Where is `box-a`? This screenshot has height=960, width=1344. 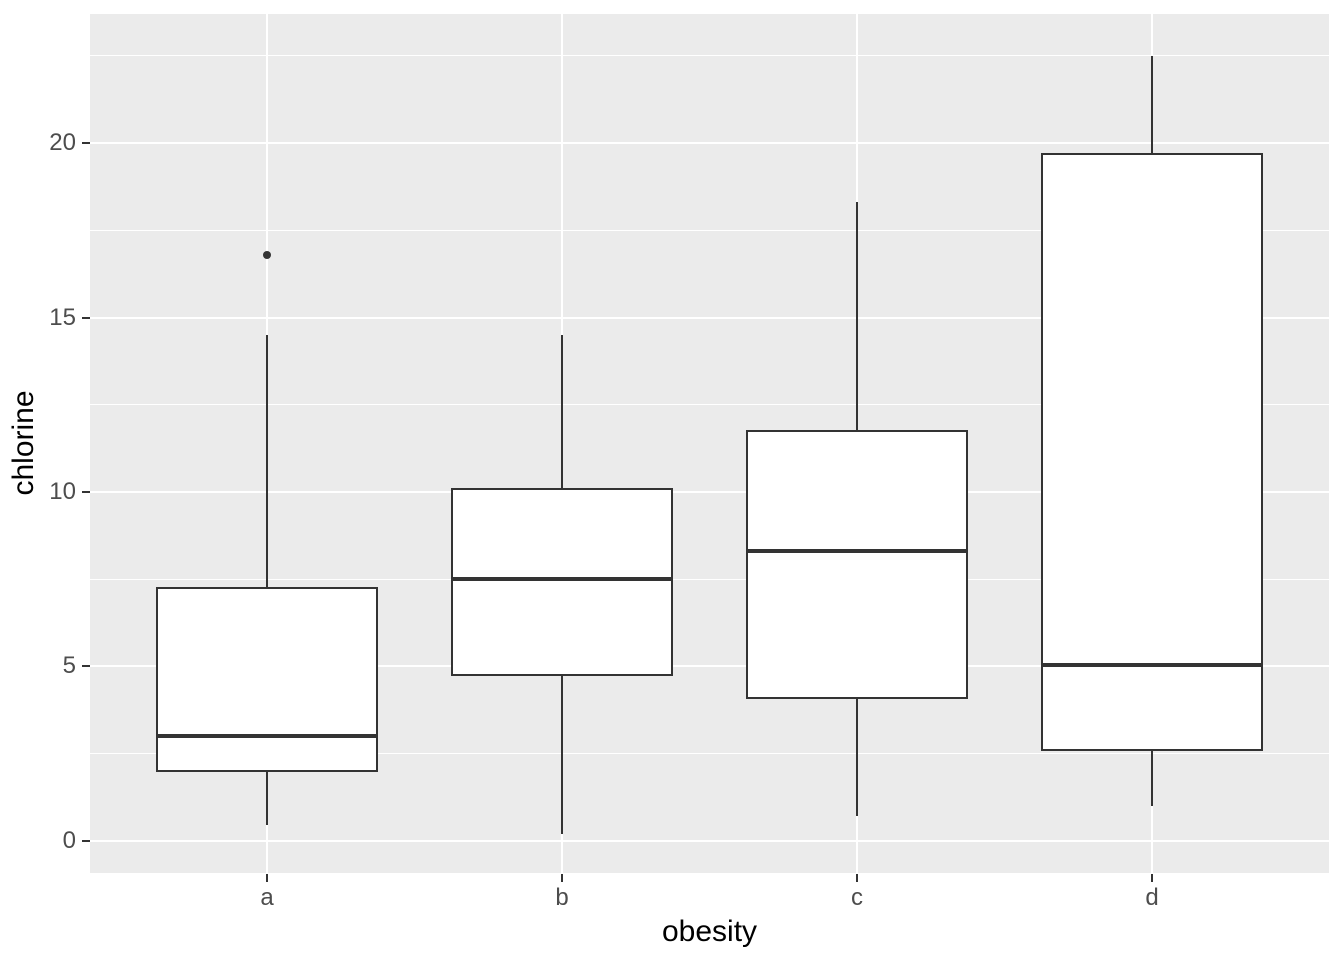
box-a is located at coordinates (267, 679).